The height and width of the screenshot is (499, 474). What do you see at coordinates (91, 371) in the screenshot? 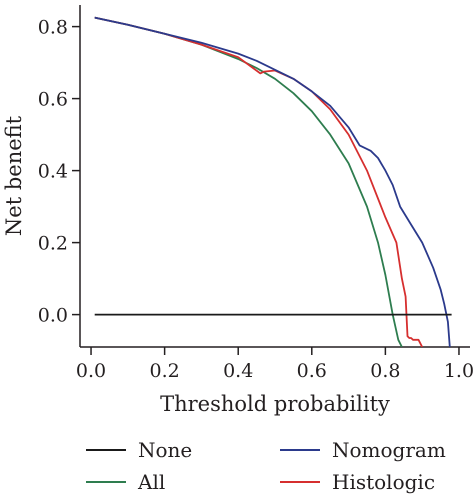
I see `x-tick-label: 0.0` at bounding box center [91, 371].